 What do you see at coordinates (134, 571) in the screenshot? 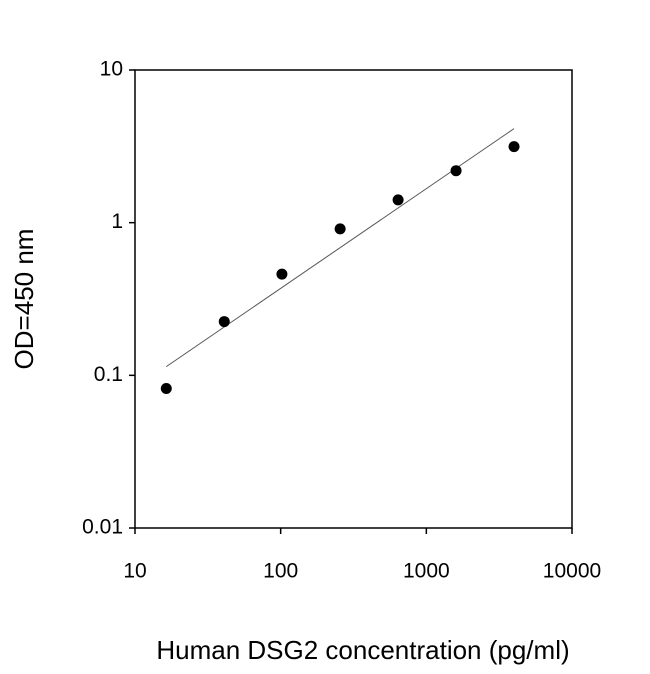
I see `x-tick-label: 10` at bounding box center [134, 571].